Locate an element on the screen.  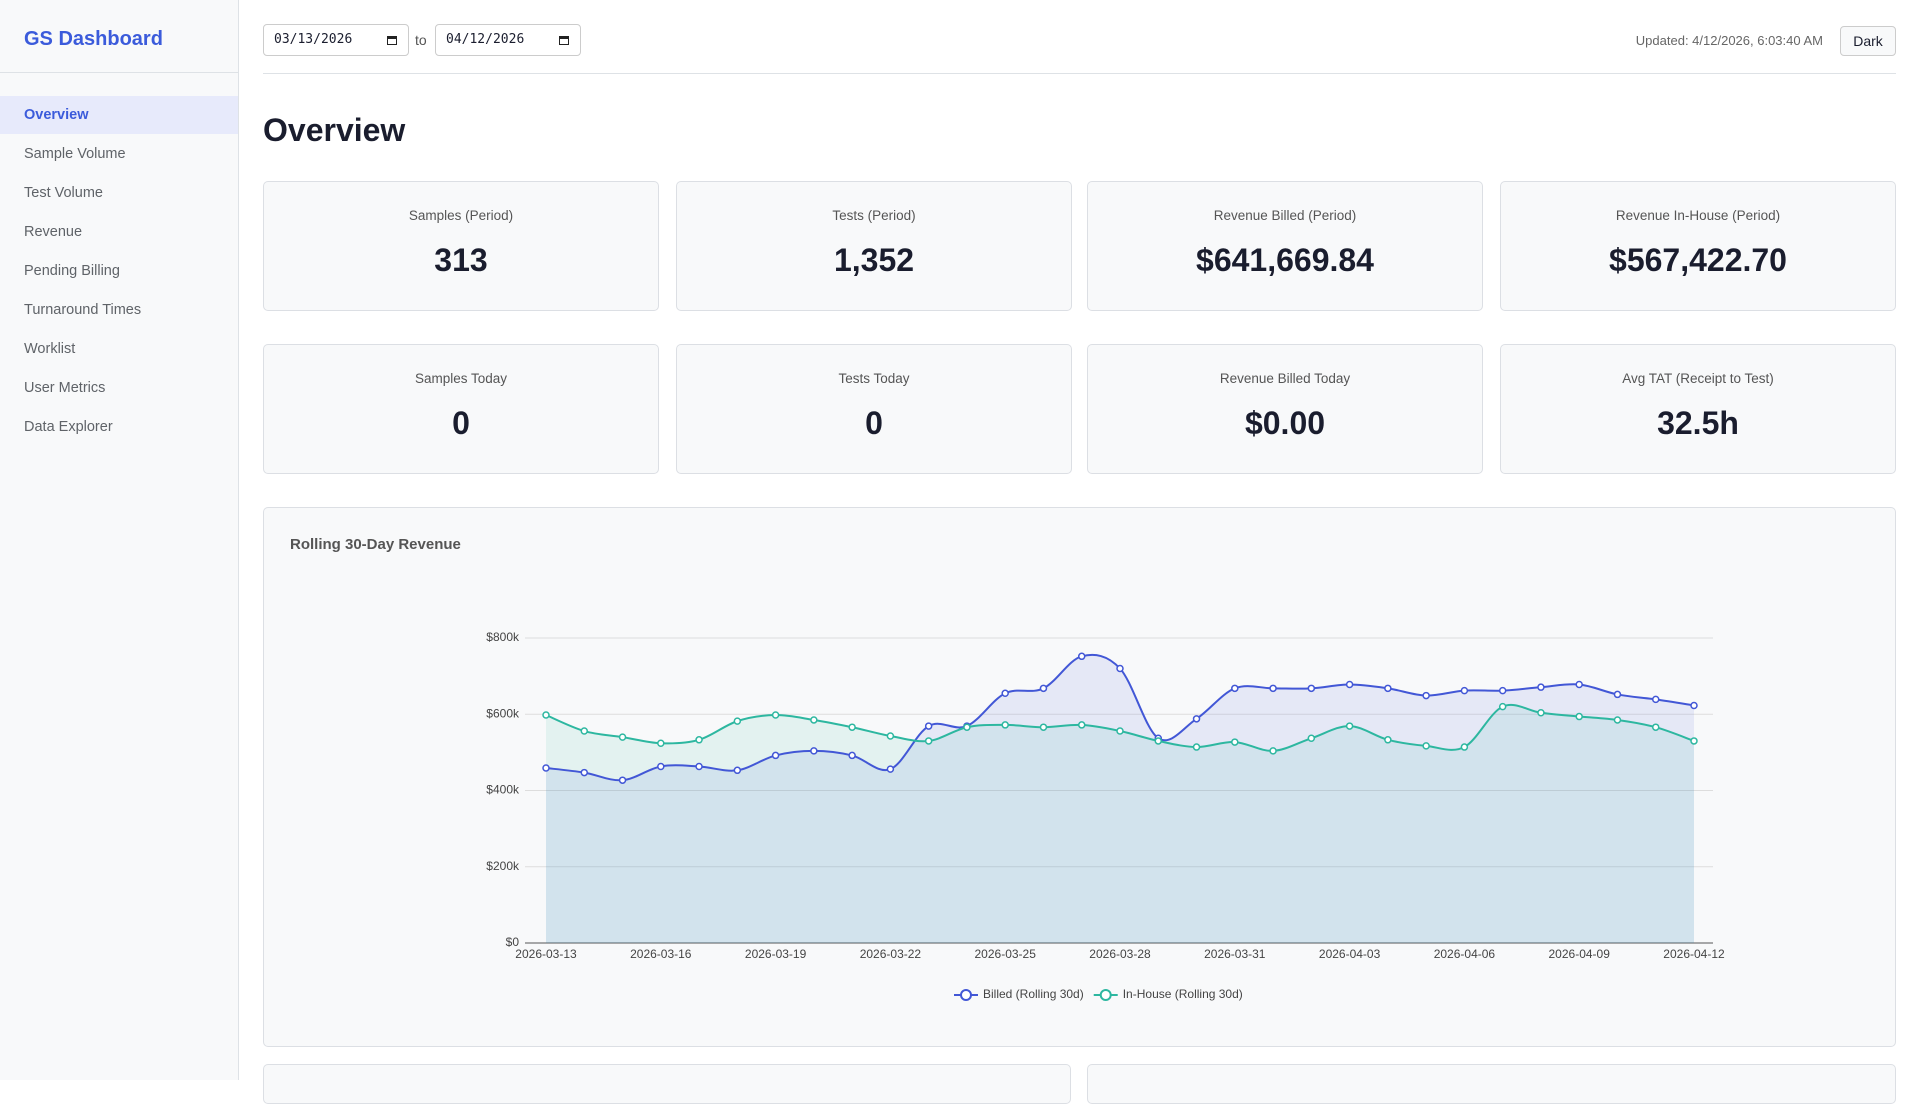
x-tick-label: 2026-03-13 is located at coordinates (546, 954).